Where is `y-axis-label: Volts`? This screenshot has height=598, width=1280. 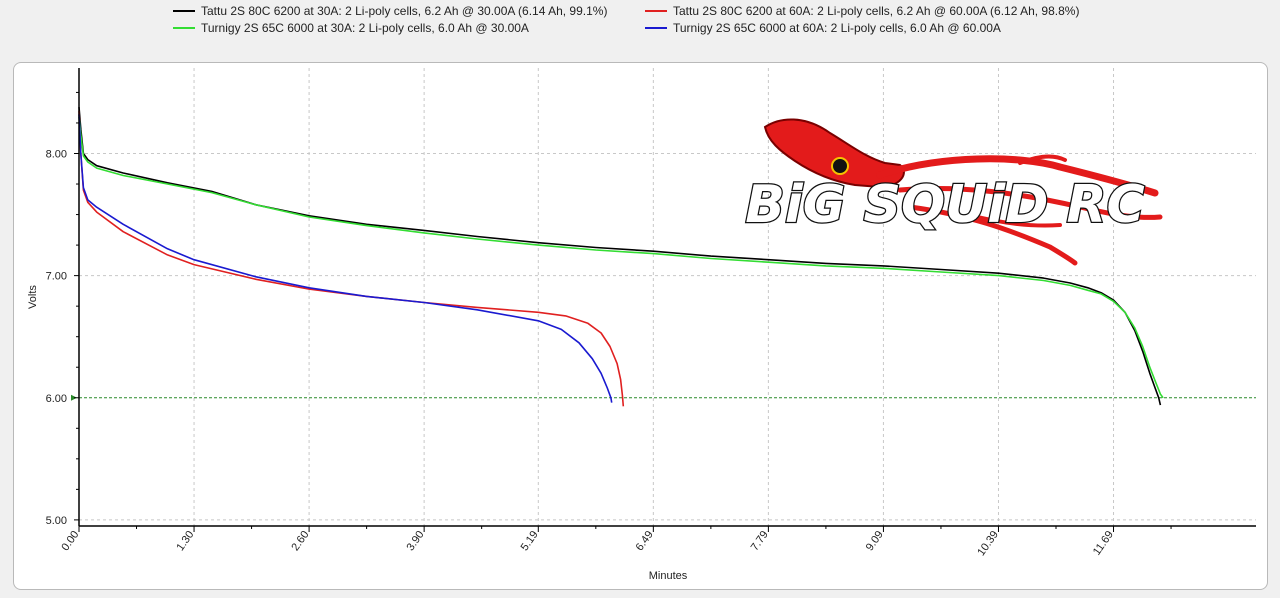 y-axis-label: Volts is located at coordinates (33, 297).